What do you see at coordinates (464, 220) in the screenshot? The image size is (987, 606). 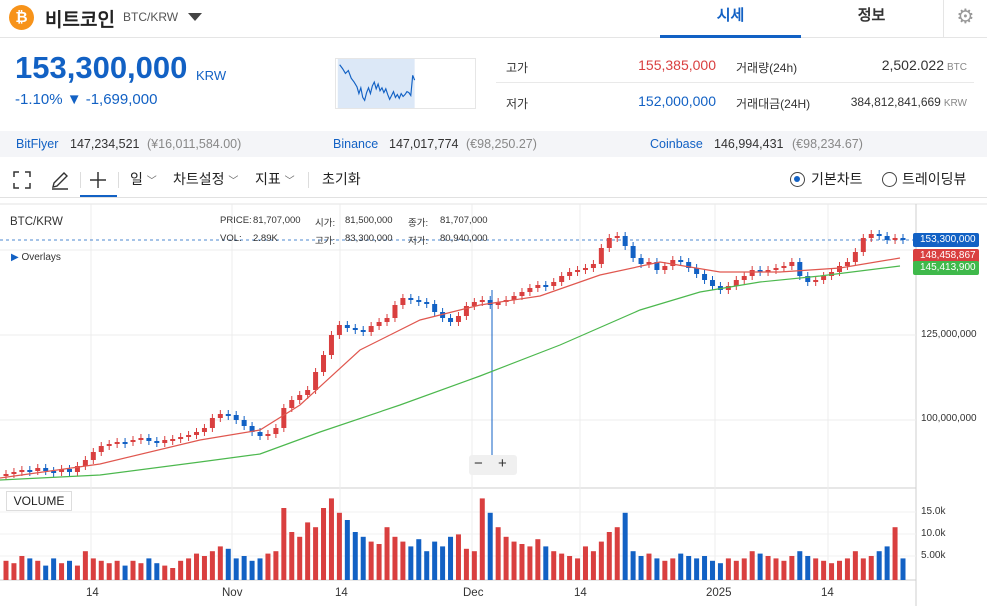 I see `ohlc-close: 81,707,000` at bounding box center [464, 220].